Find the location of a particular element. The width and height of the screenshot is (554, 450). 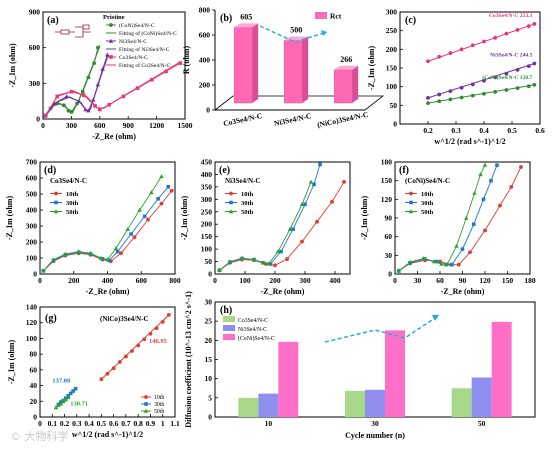

category-label: 50 is located at coordinates (482, 423).